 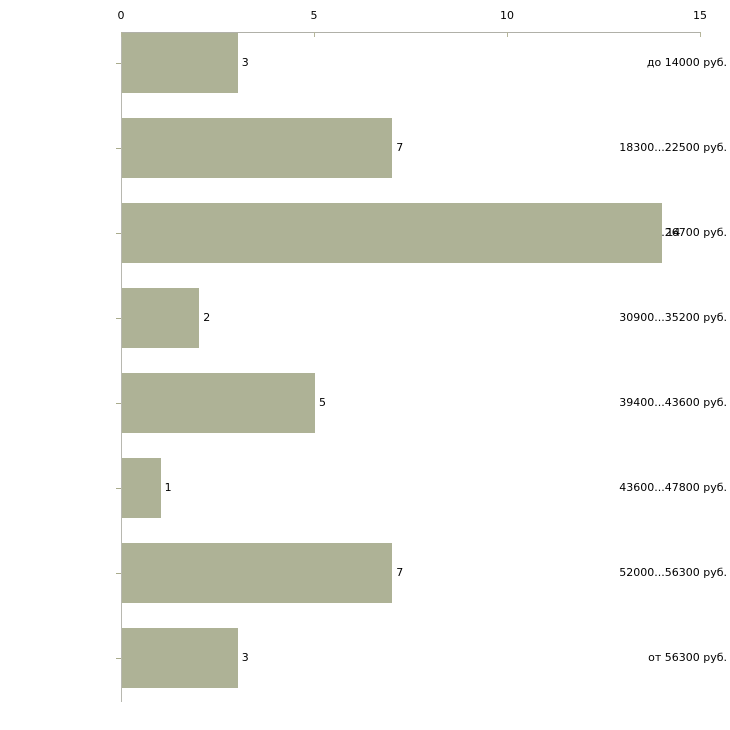 I want to click on category-label: до 14000 руб., so click(x=686, y=62).